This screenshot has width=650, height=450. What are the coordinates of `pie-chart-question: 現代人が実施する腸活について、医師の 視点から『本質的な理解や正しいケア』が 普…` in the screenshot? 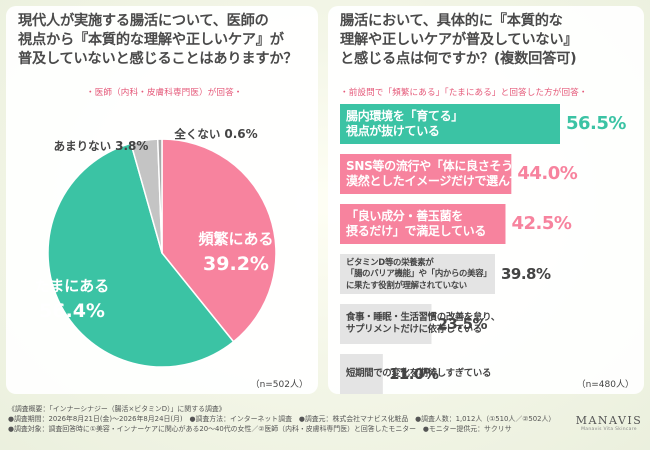 It's located at (158, 40).